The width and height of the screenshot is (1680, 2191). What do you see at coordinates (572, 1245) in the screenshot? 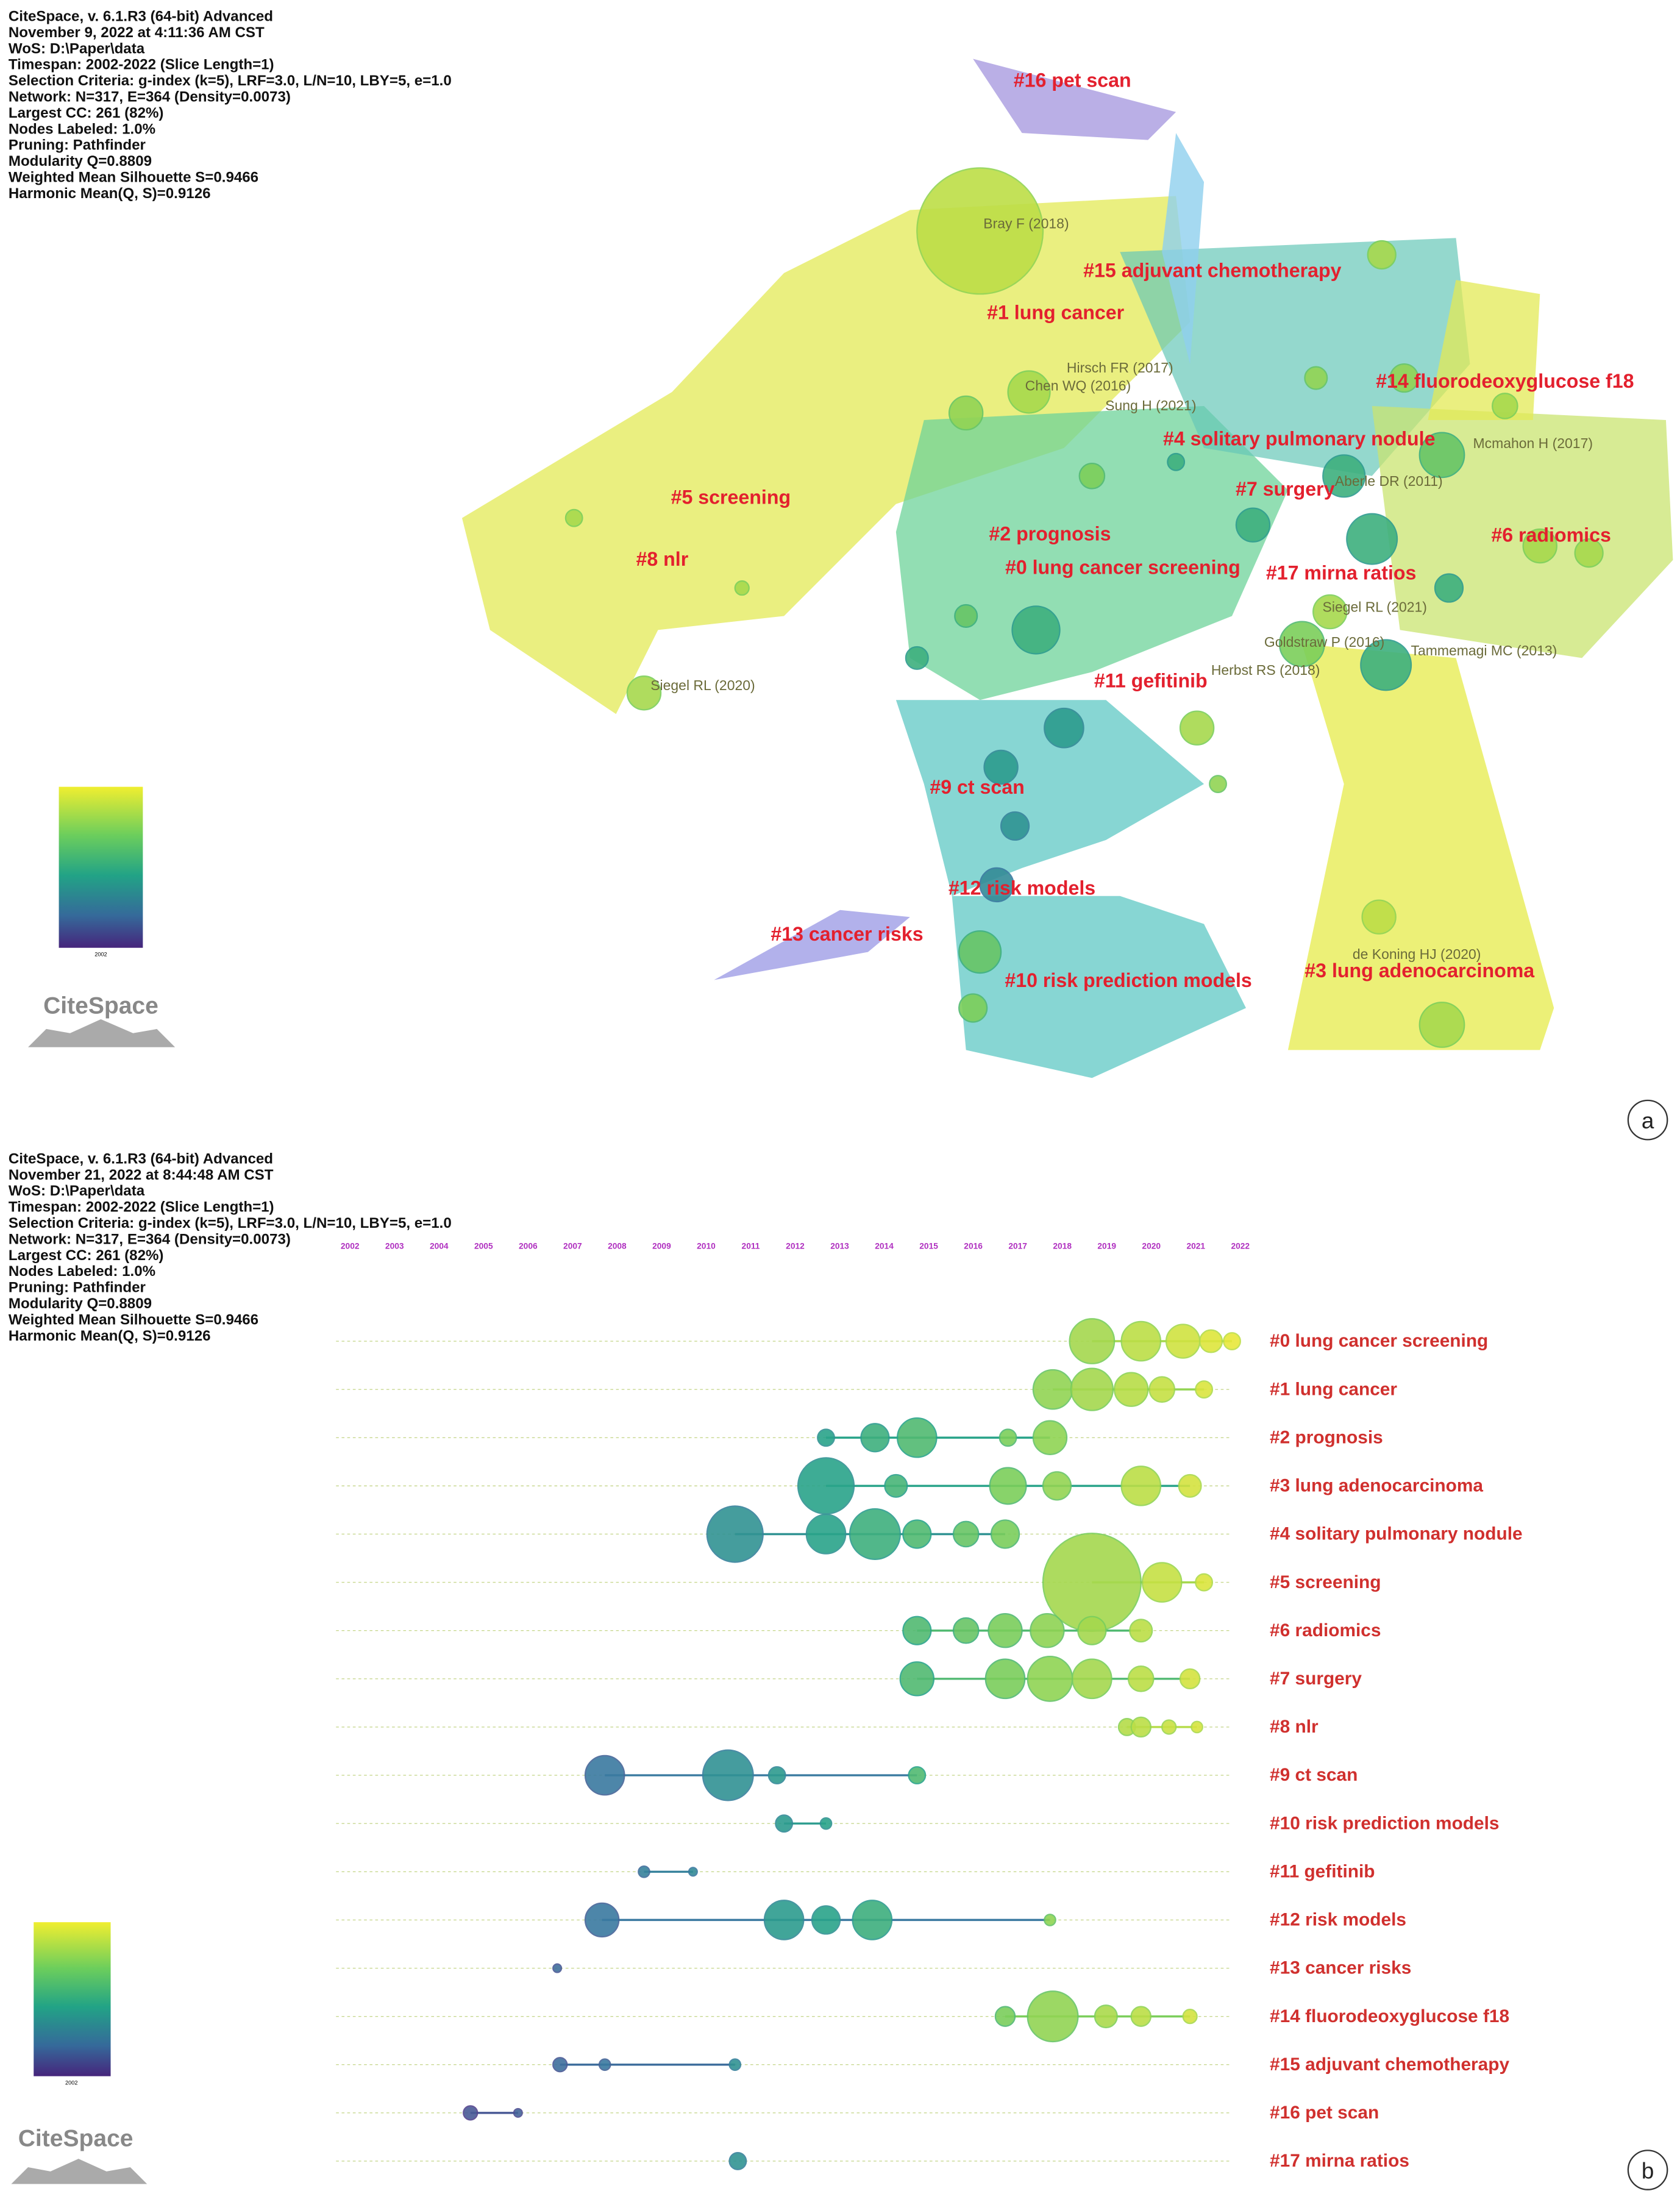
I see `year-label: 2007` at bounding box center [572, 1245].